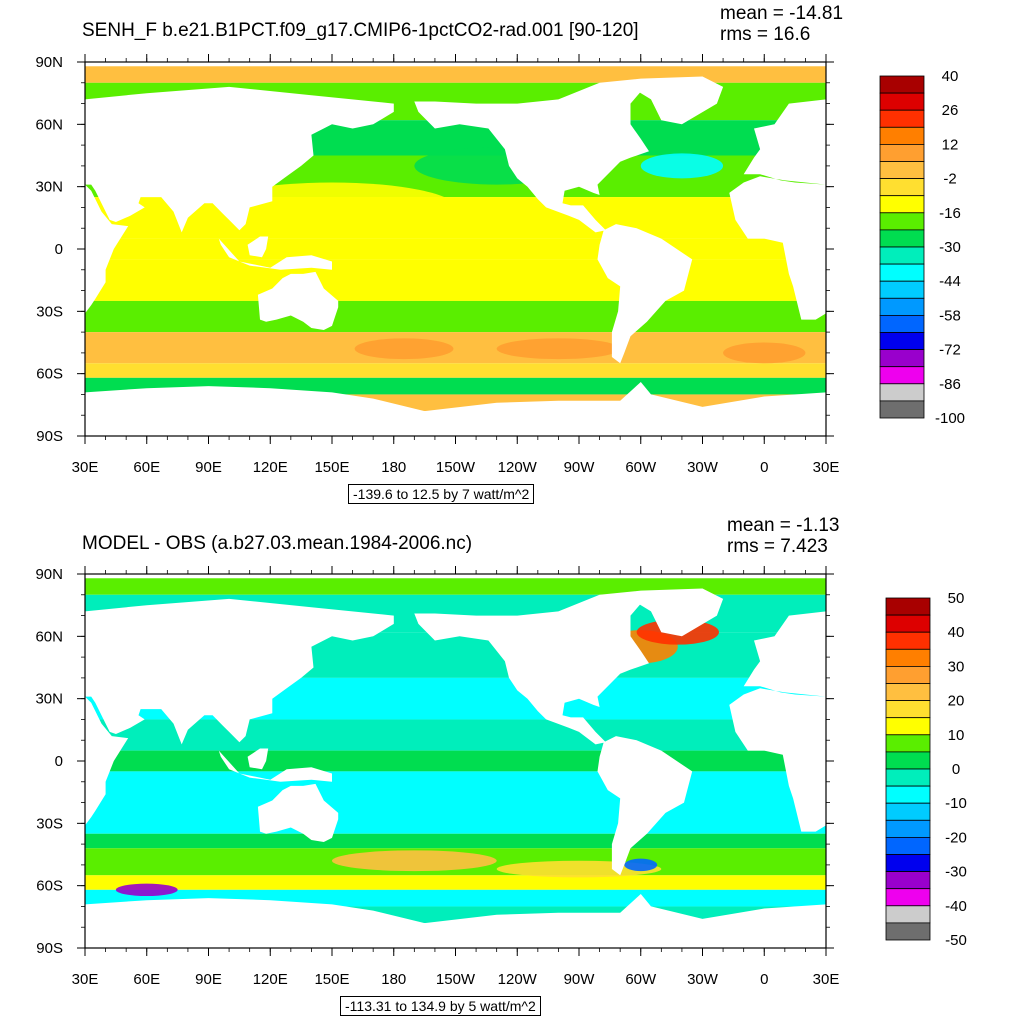  Describe the element at coordinates (641, 979) in the screenshot. I see `x-tick-label: 60W` at that location.